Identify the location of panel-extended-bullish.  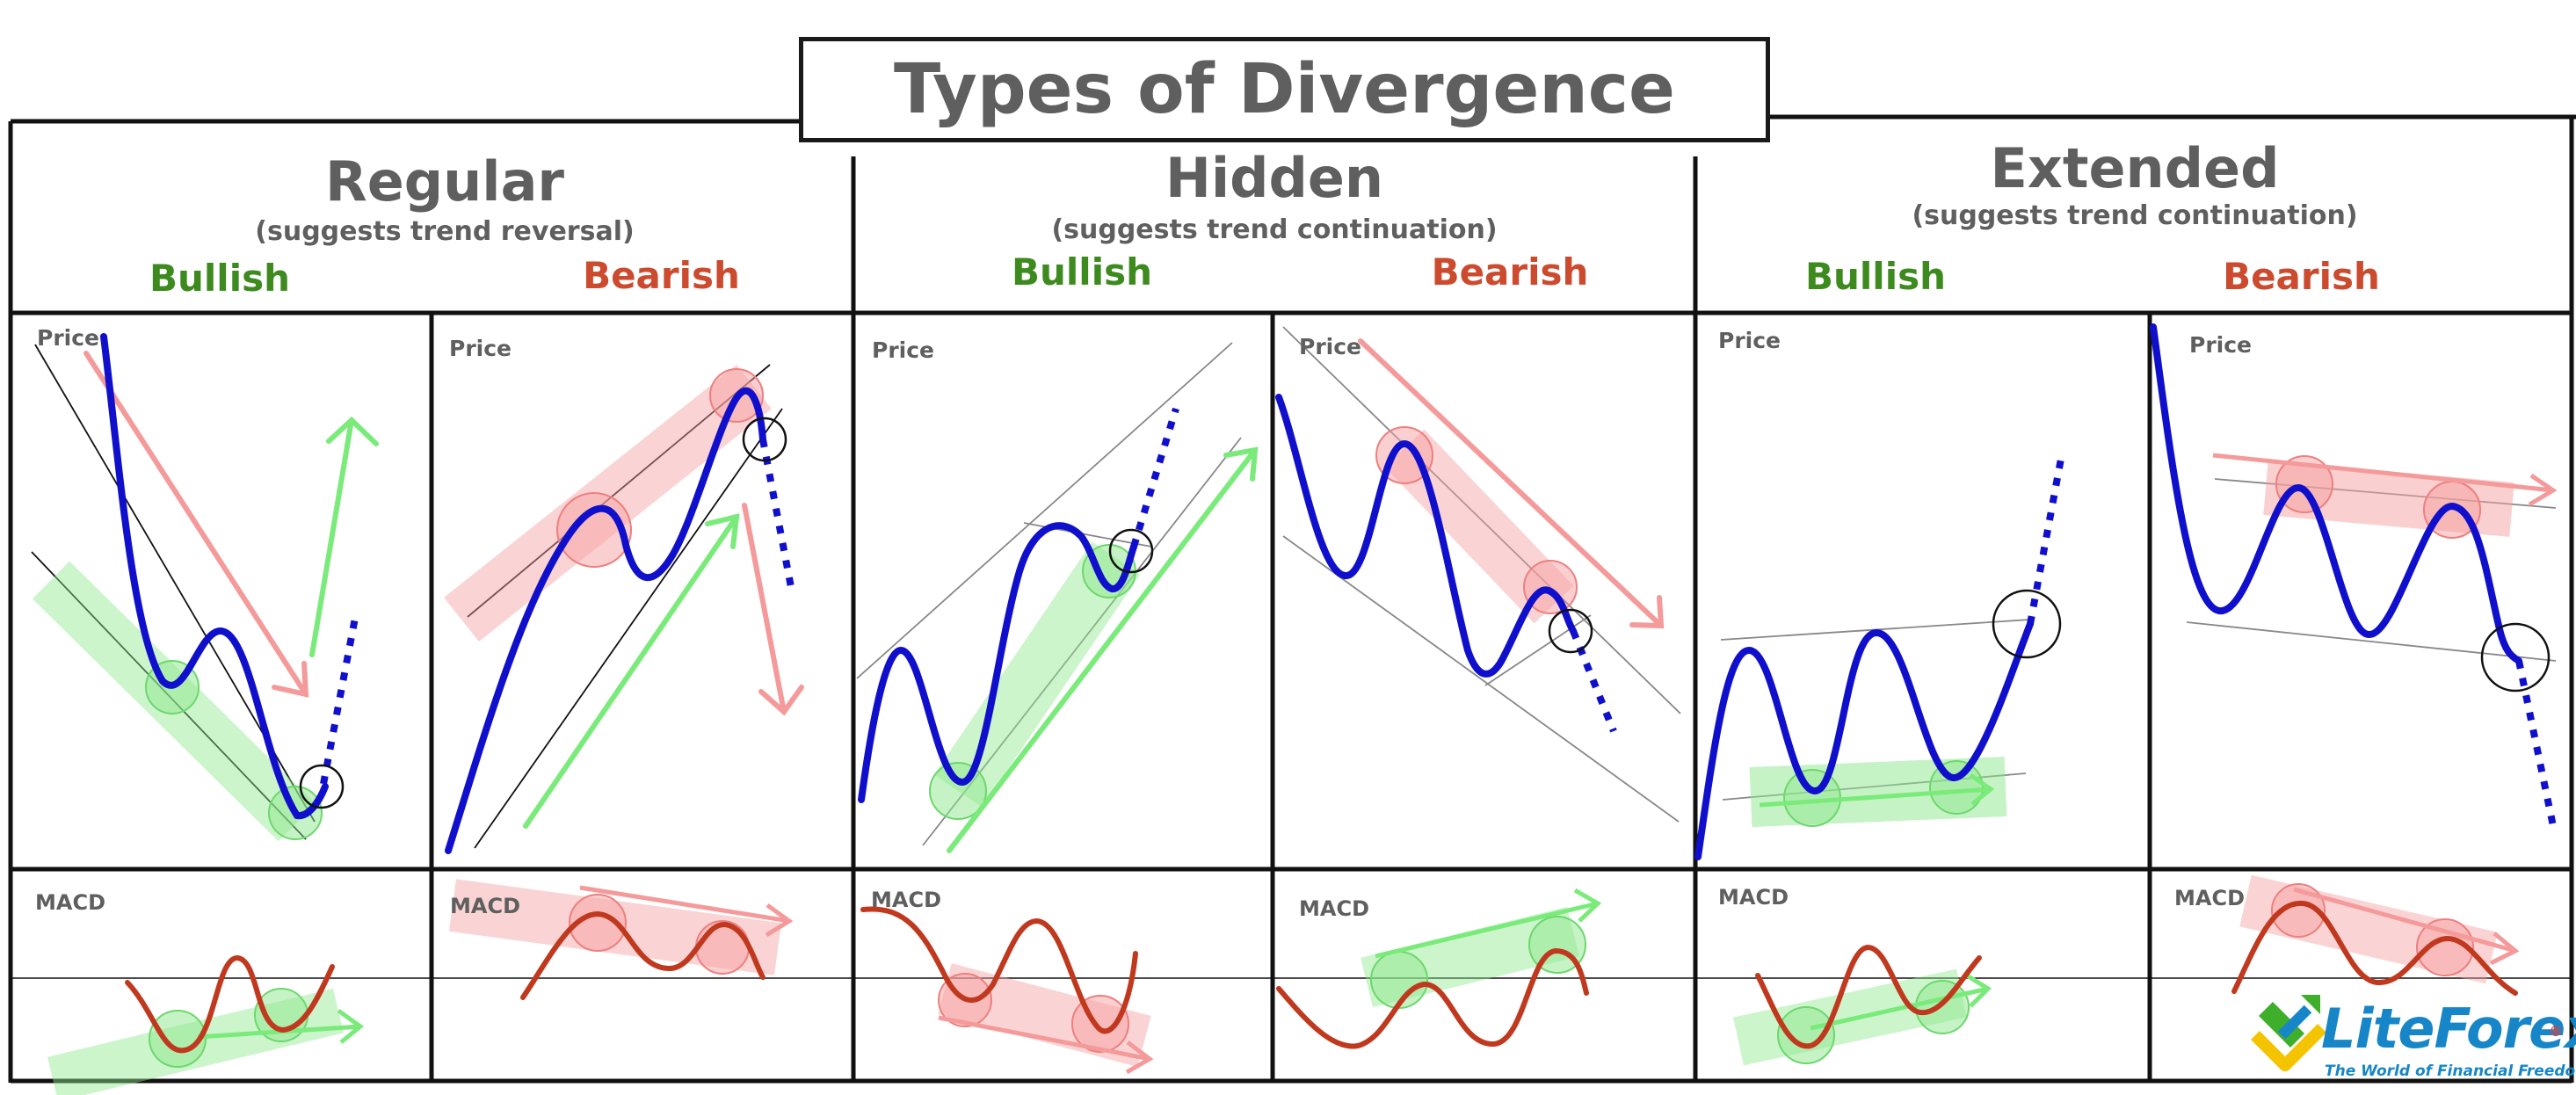
(1879, 762).